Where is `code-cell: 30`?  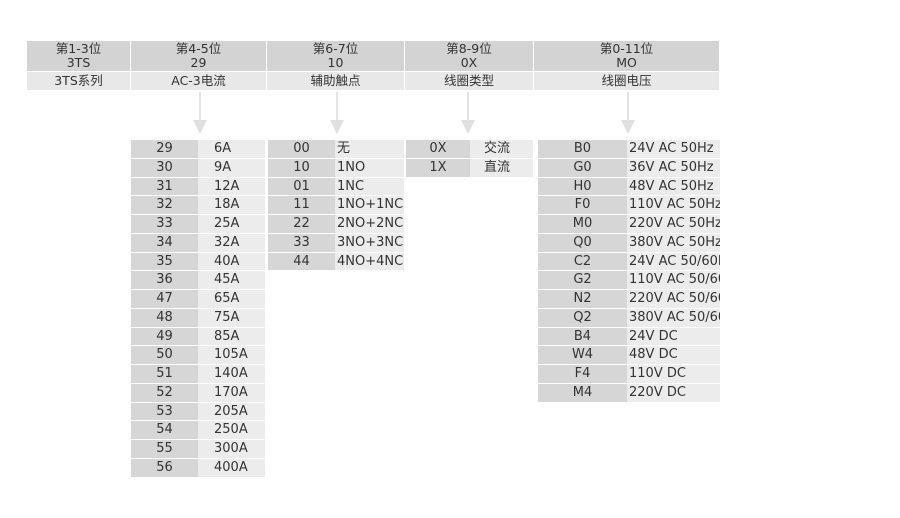 code-cell: 30 is located at coordinates (164, 167).